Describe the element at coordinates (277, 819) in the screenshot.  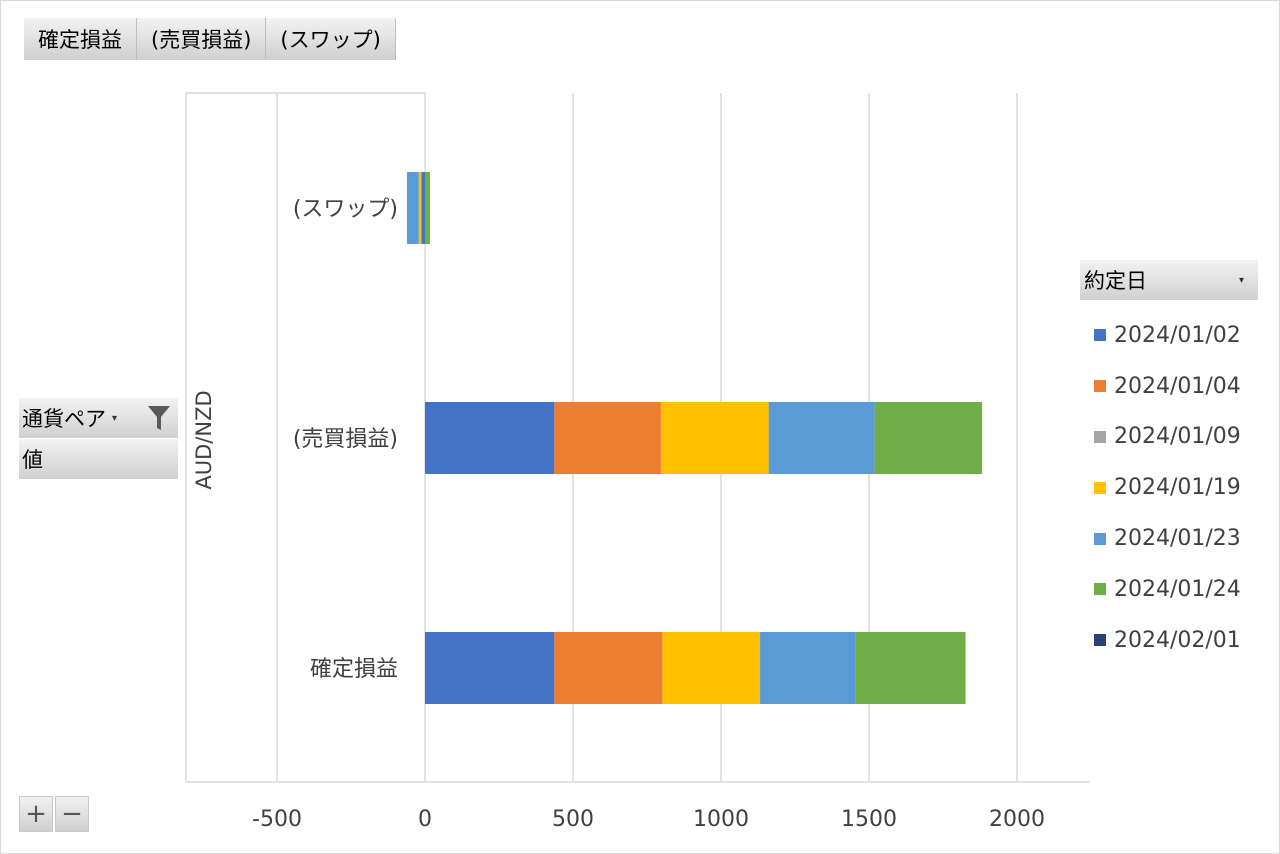
I see `x-tick-label: -500` at that location.